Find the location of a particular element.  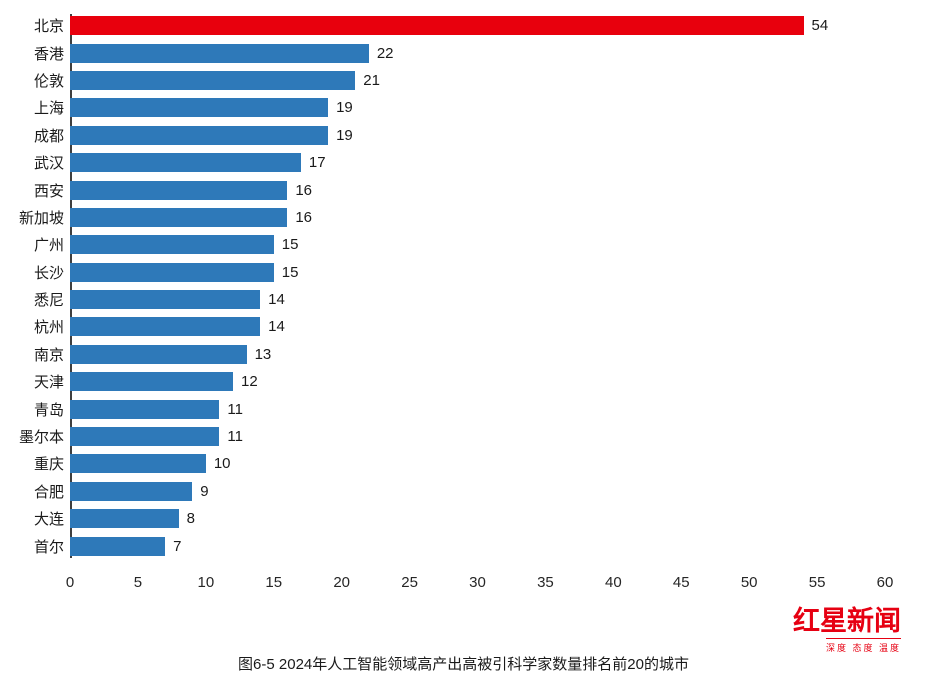

bar-track: 54 is located at coordinates (477, 25).